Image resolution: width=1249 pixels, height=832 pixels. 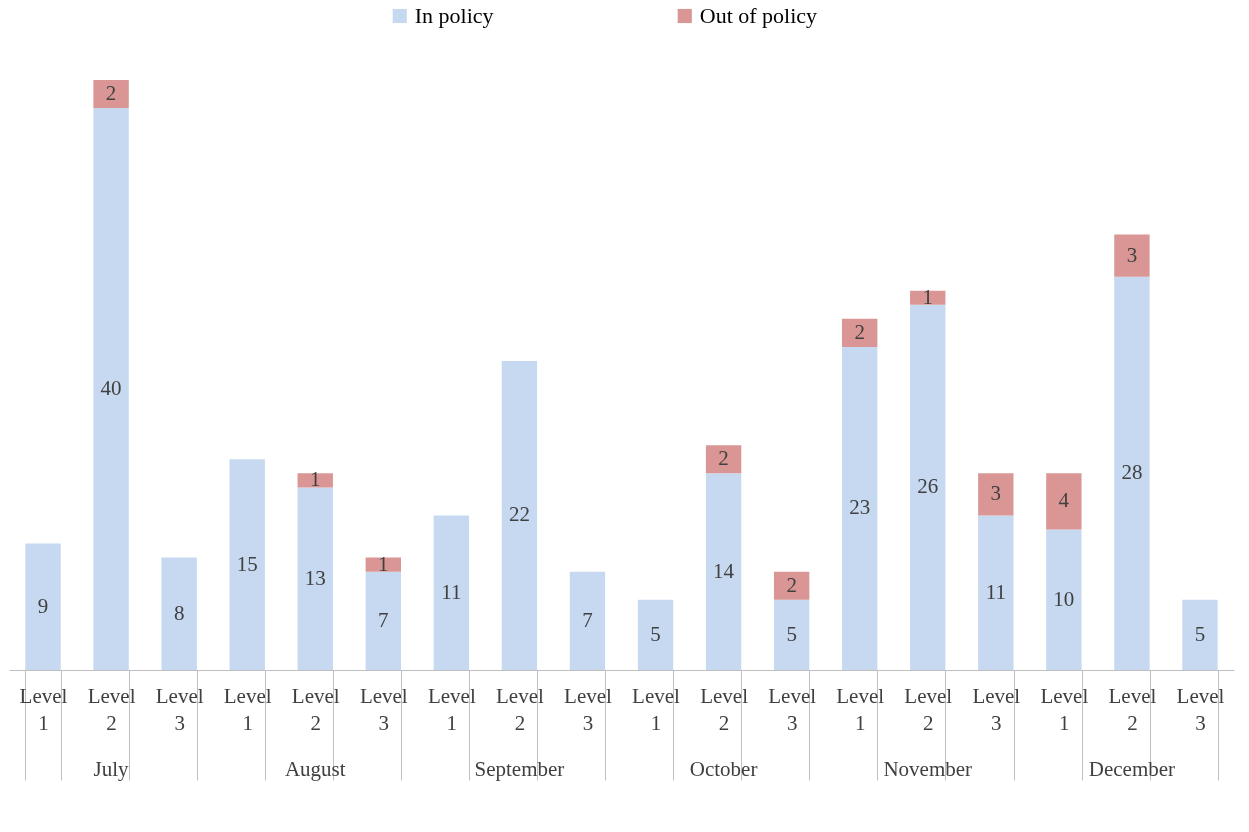 I want to click on text: October, so click(x=723, y=769).